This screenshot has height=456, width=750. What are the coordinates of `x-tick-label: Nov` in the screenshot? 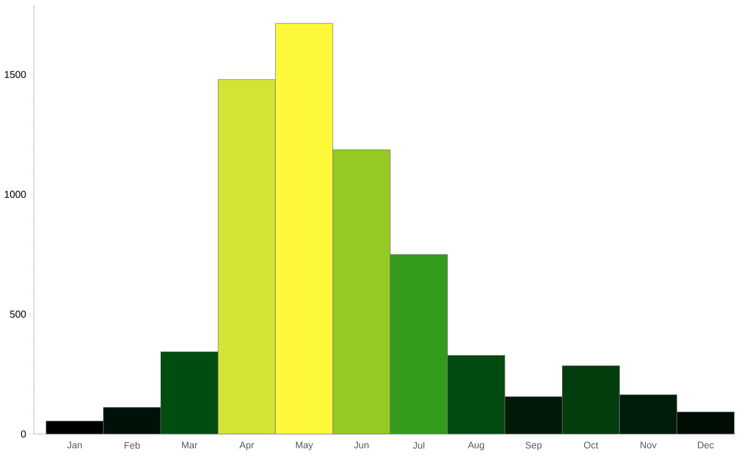 It's located at (648, 445).